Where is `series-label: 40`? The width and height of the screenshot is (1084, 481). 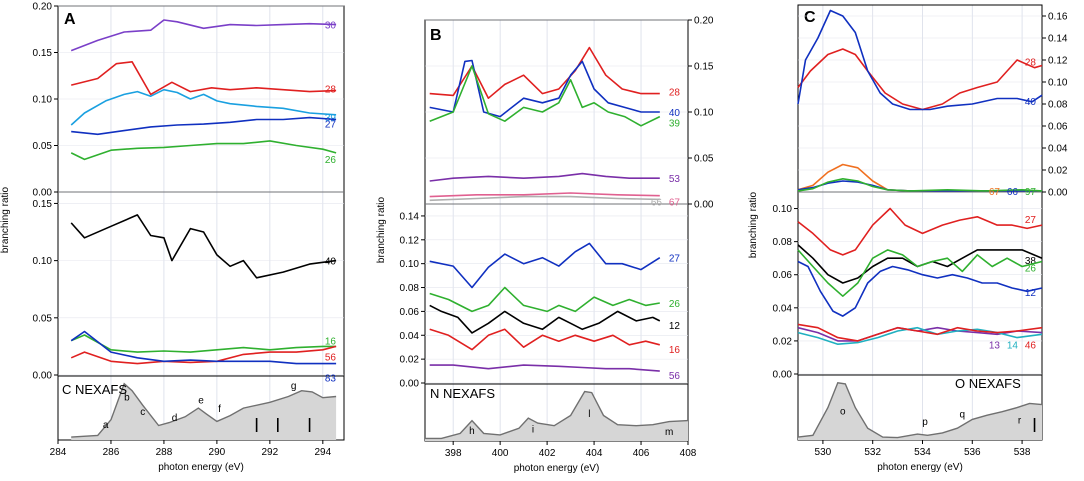 series-label: 40 is located at coordinates (331, 262).